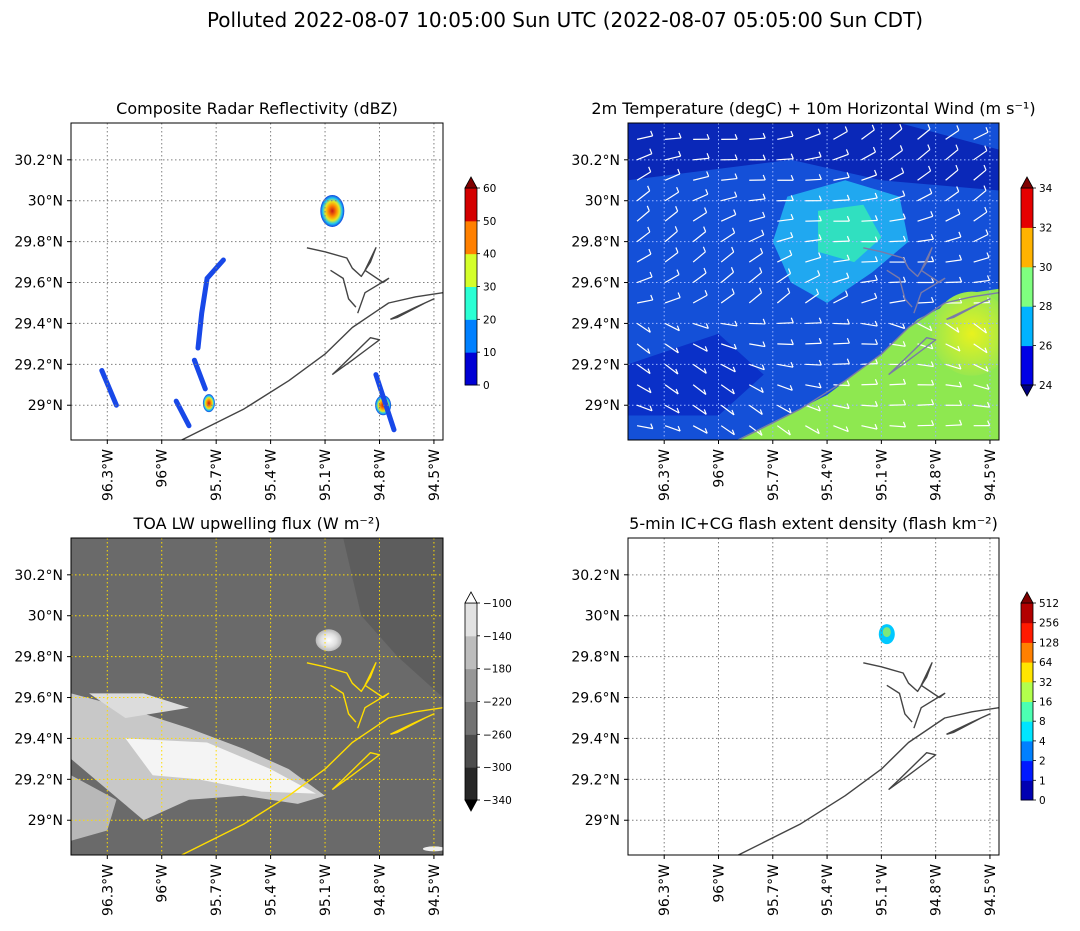  Describe the element at coordinates (1049, 643) in the screenshot. I see `colorbar-tick-label: 128` at that location.